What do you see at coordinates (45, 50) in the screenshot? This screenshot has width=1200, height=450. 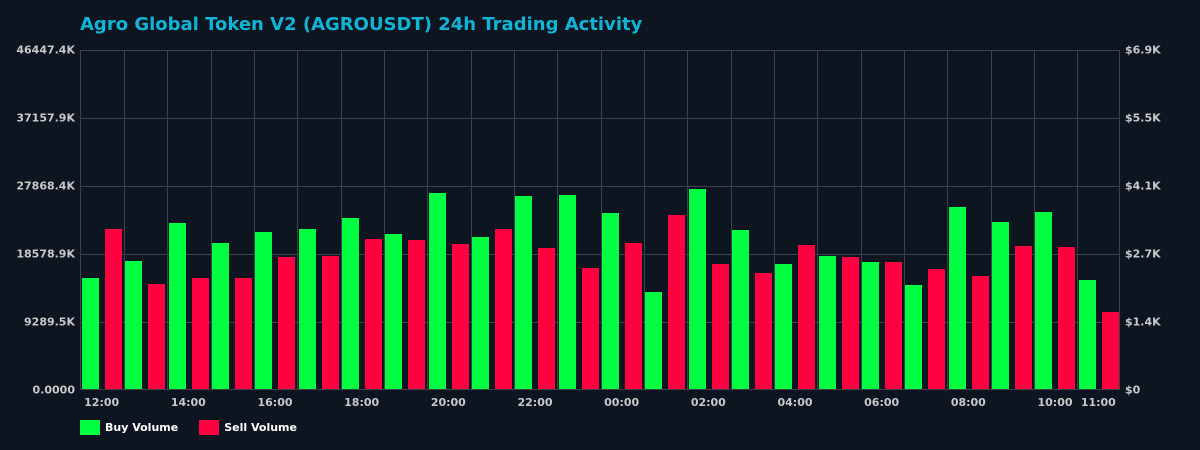 I see `y-tick-left: 46447.4K` at bounding box center [45, 50].